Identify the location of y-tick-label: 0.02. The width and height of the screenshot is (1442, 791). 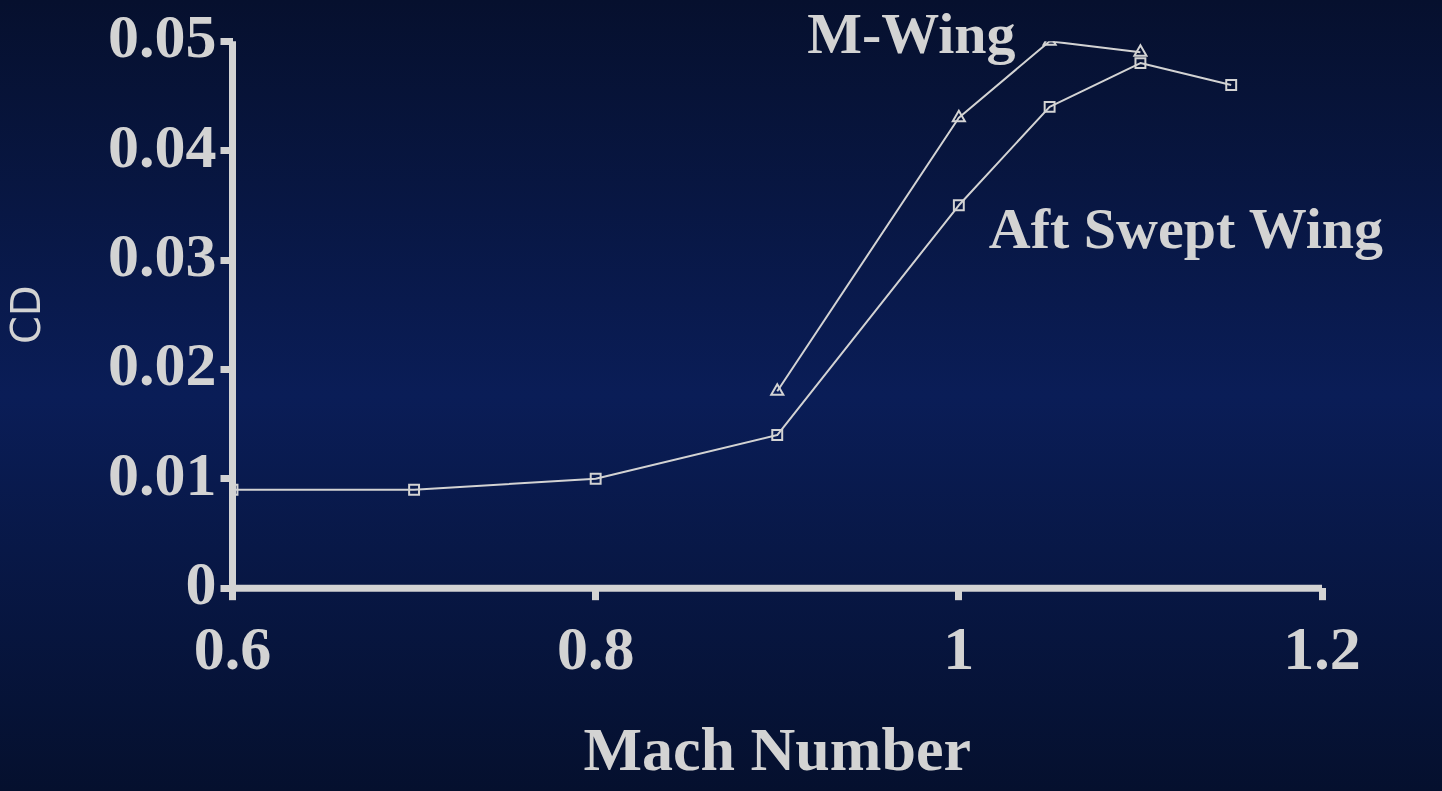
(162, 364).